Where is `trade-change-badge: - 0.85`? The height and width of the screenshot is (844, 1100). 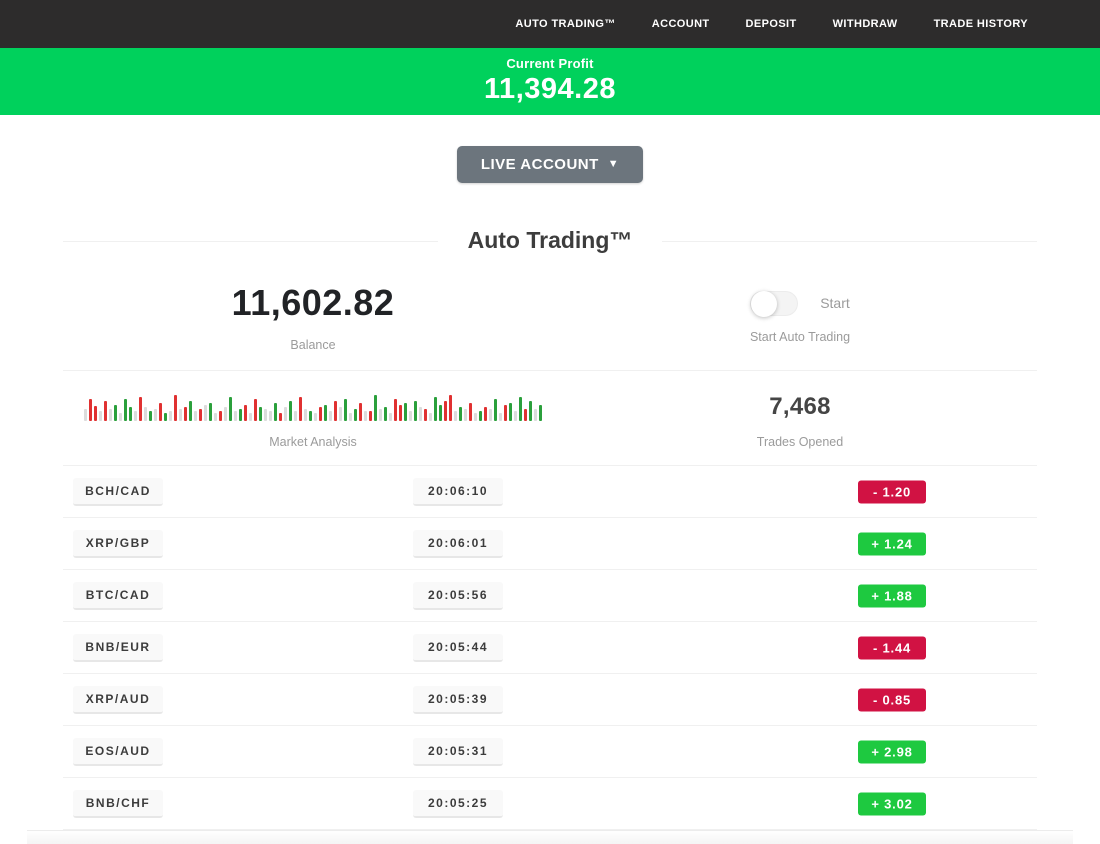
trade-change-badge: - 0.85 is located at coordinates (892, 699).